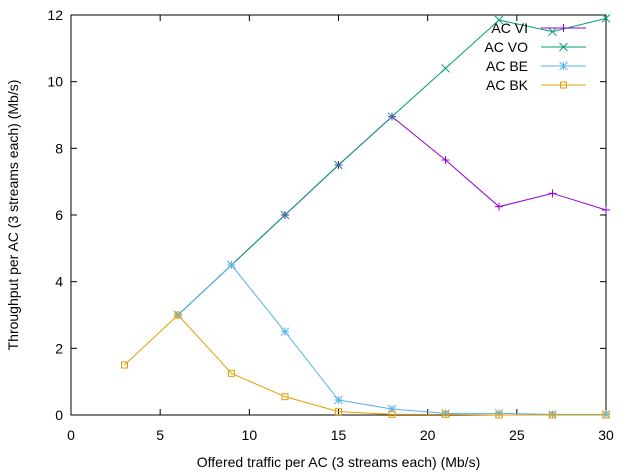 Image resolution: width=628 pixels, height=473 pixels. I want to click on y-tick-label: 6, so click(59, 215).